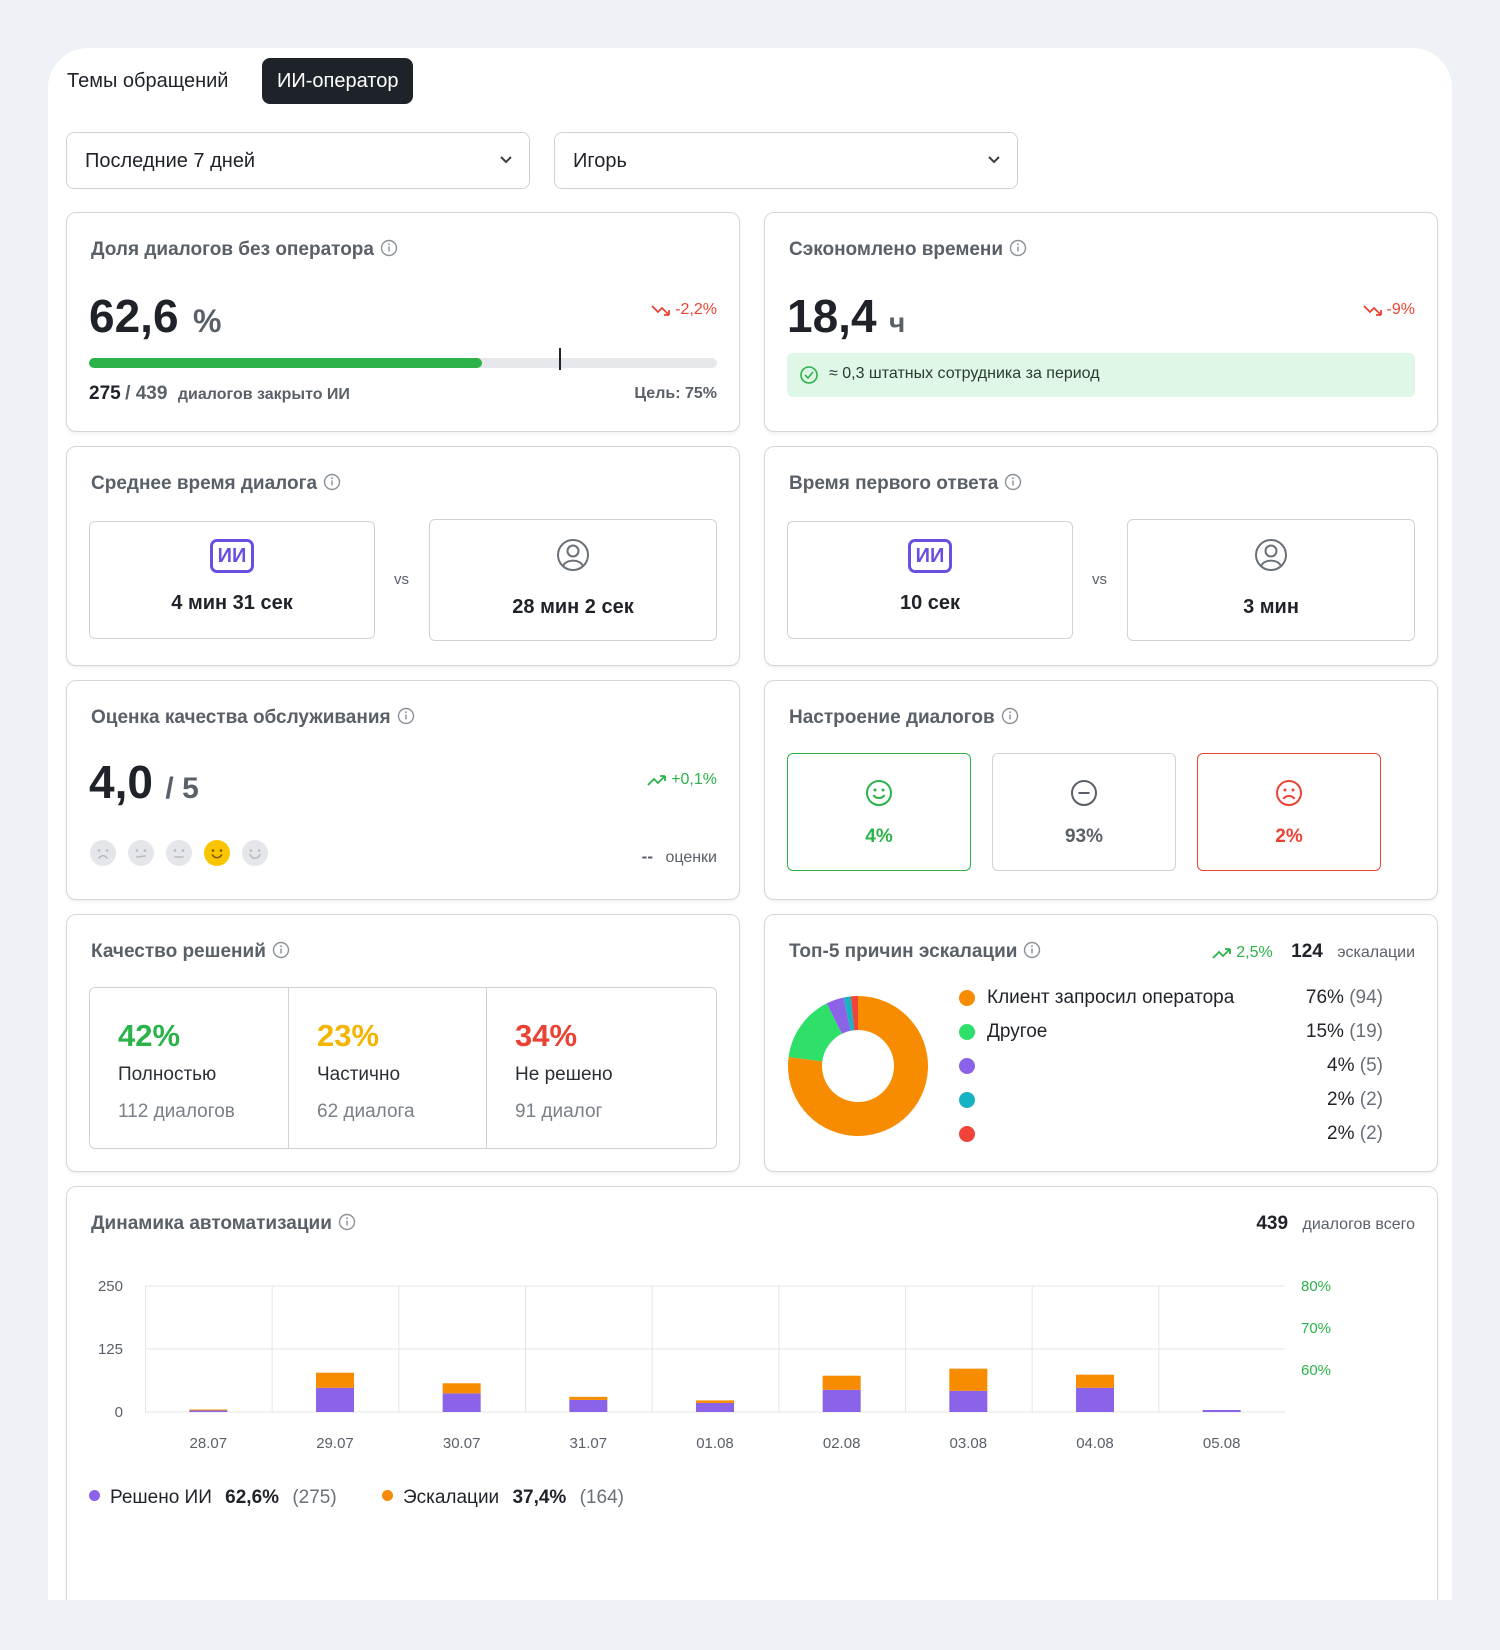 Image resolution: width=1500 pixels, height=1650 pixels. I want to click on x-tick-label: 31.07, so click(588, 1443).